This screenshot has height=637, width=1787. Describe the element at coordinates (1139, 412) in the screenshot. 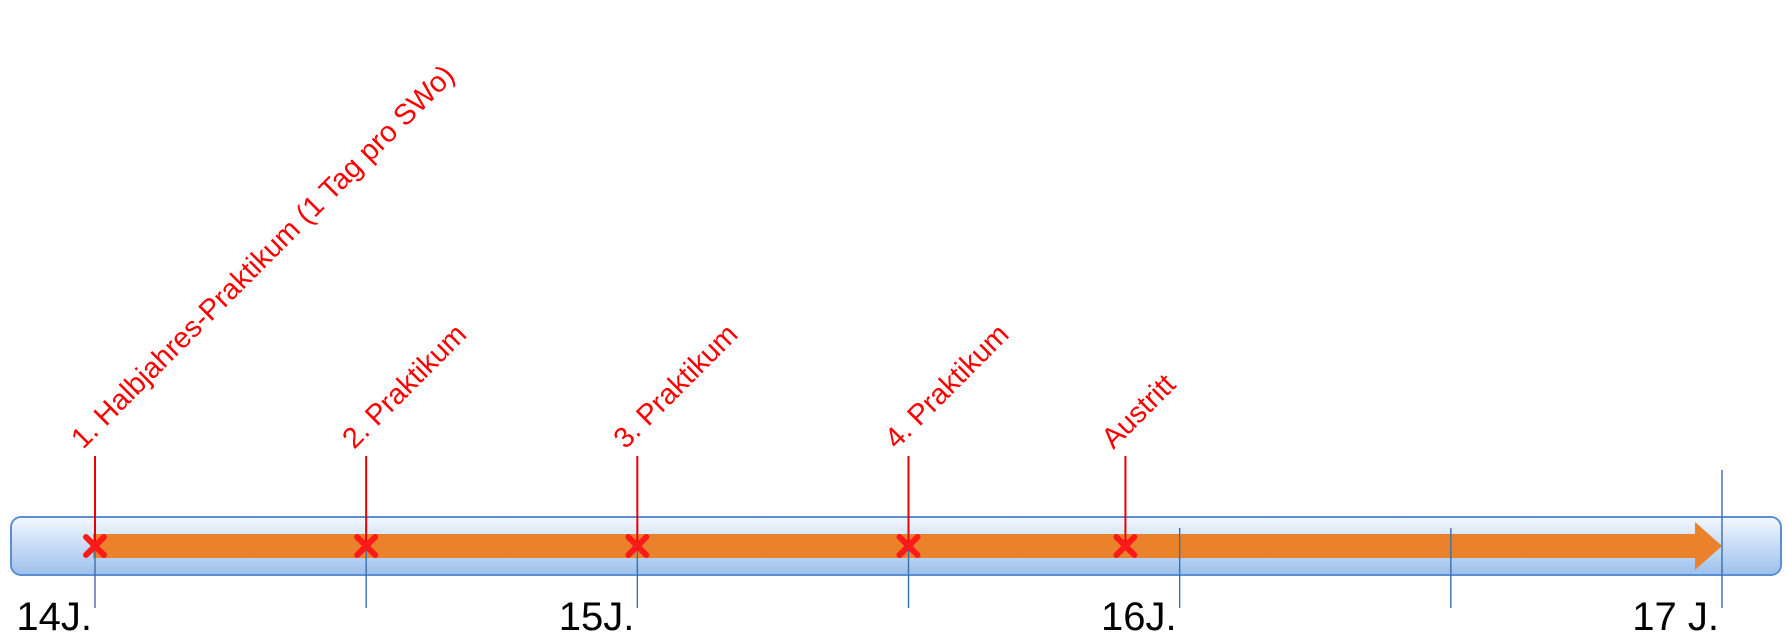

I see `event-label: Austritt` at that location.